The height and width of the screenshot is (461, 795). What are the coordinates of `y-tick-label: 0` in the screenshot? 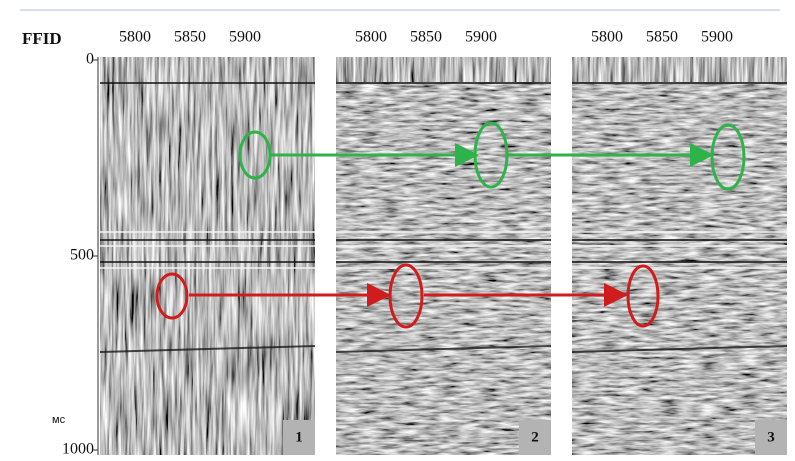 It's located at (90, 59).